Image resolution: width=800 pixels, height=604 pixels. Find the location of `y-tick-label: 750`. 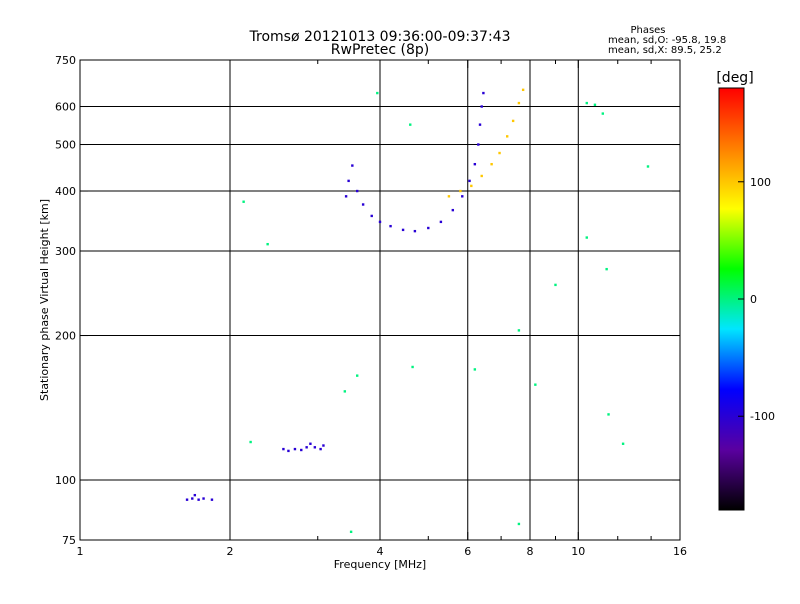

y-tick-label: 750 is located at coordinates (65, 60).